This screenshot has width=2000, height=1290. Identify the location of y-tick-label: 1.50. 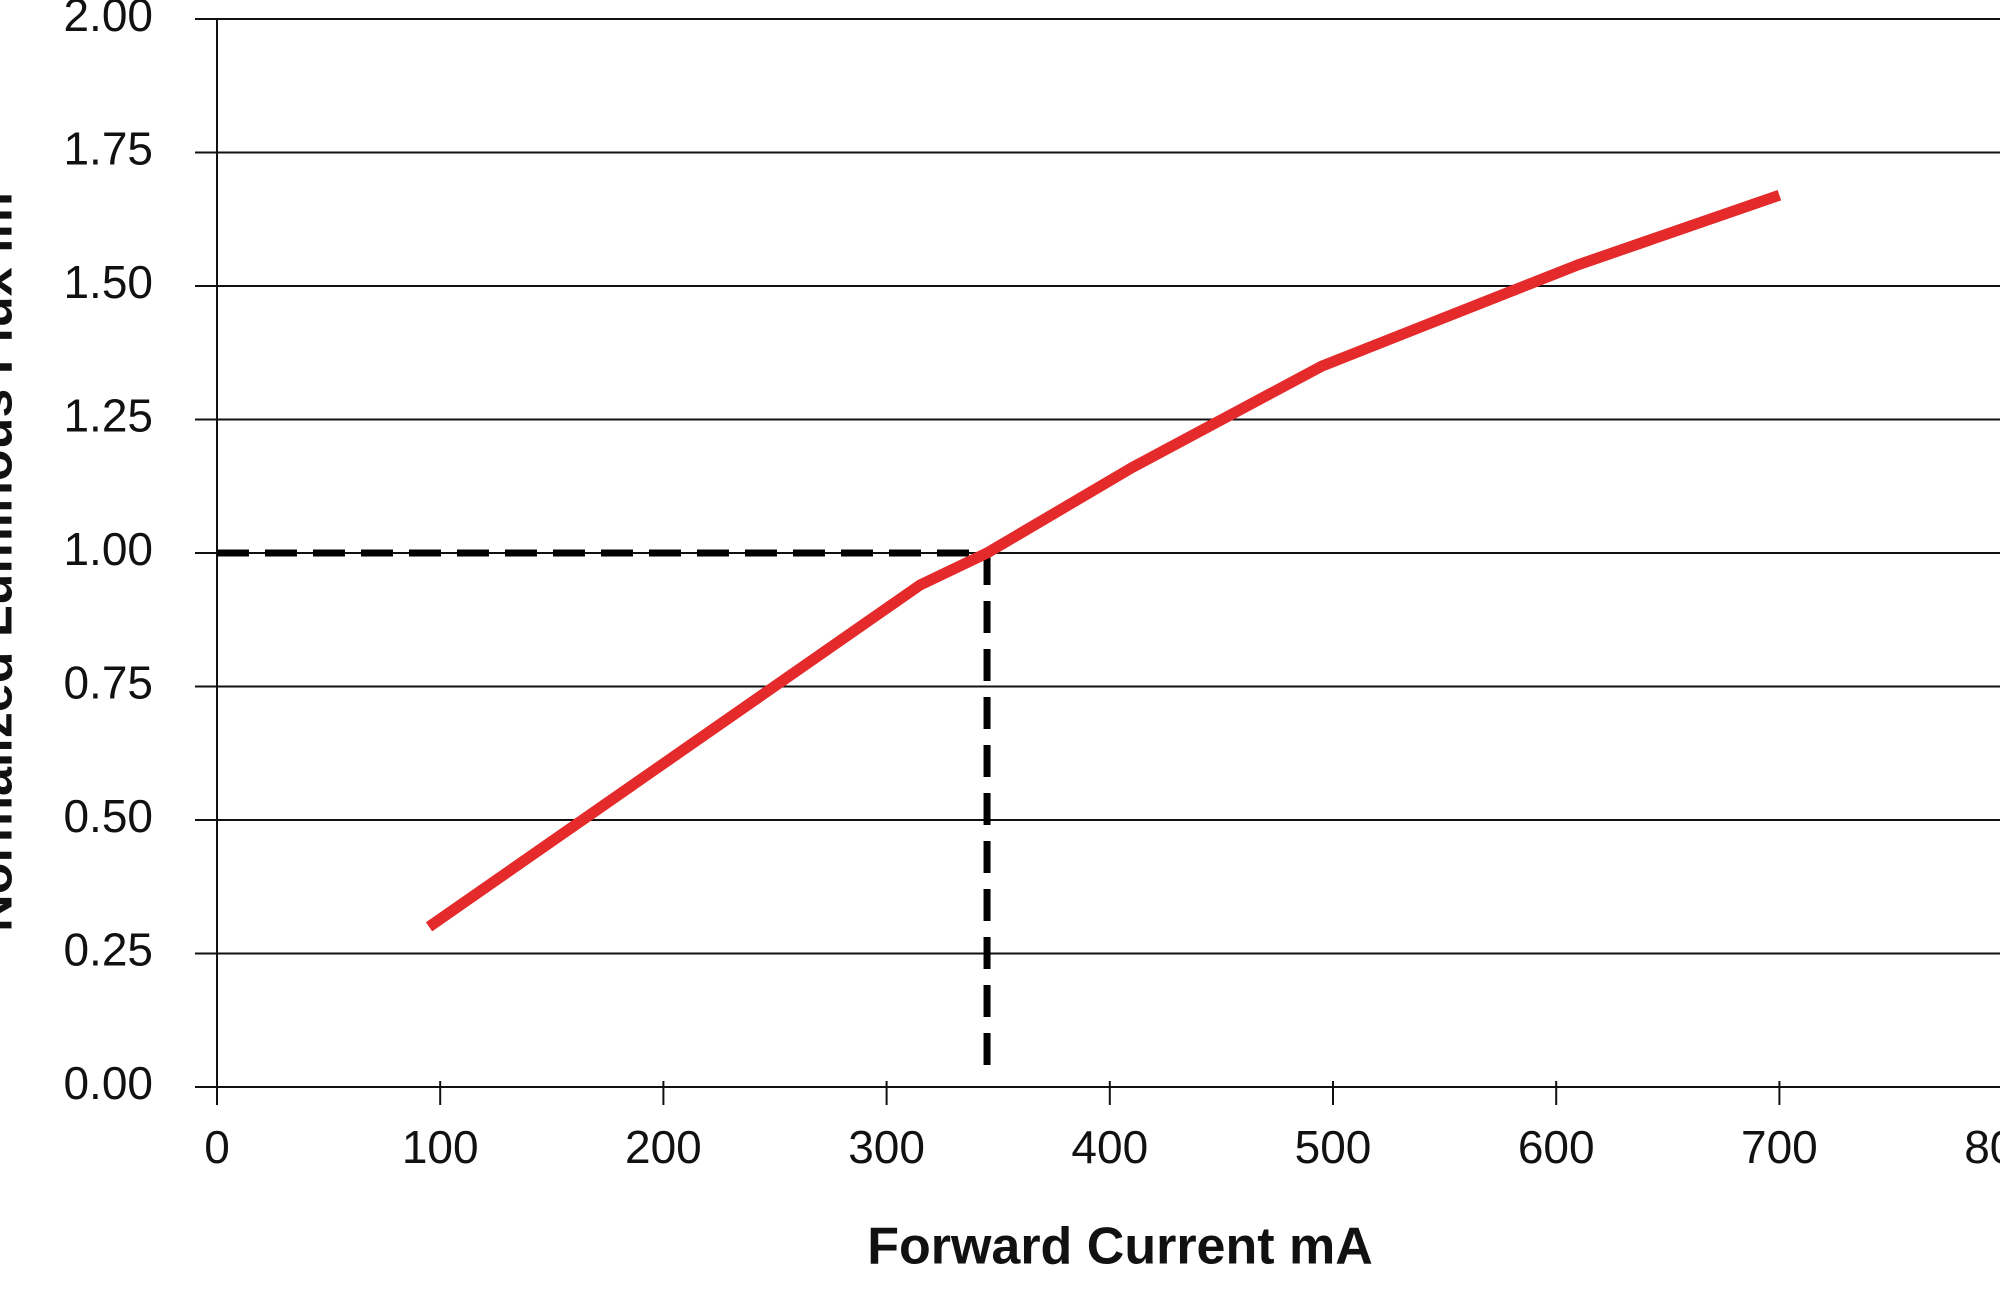
(108, 282).